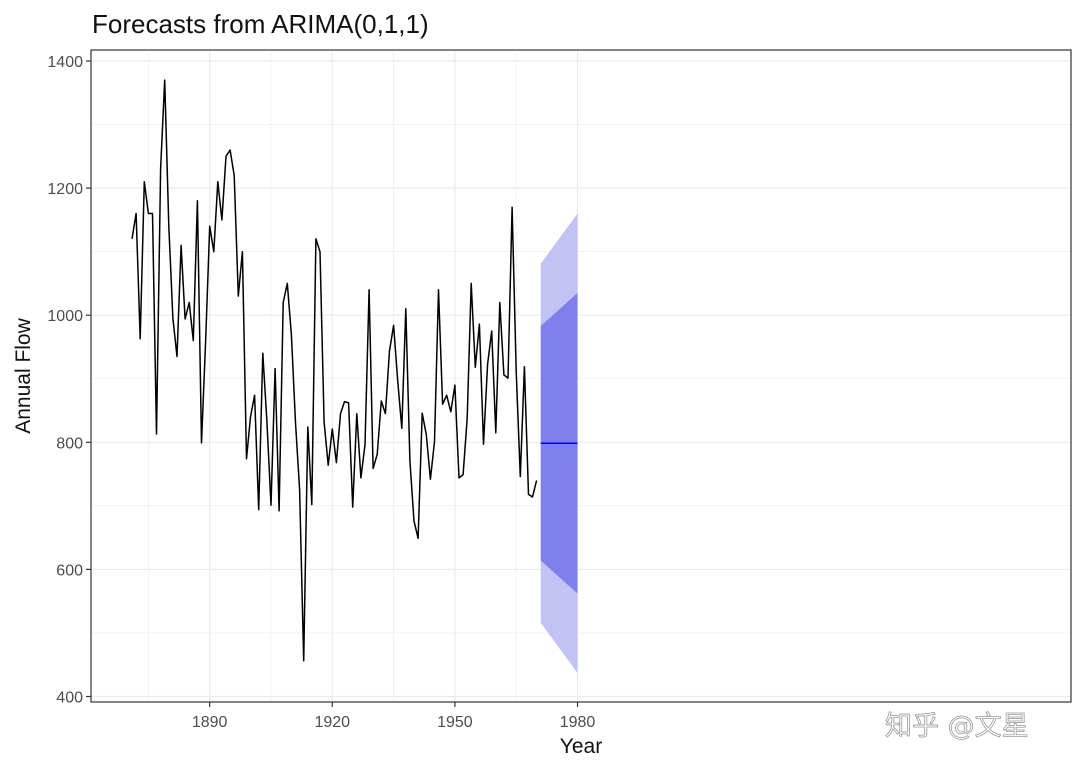  What do you see at coordinates (69, 443) in the screenshot?
I see `y-tick-label: 800` at bounding box center [69, 443].